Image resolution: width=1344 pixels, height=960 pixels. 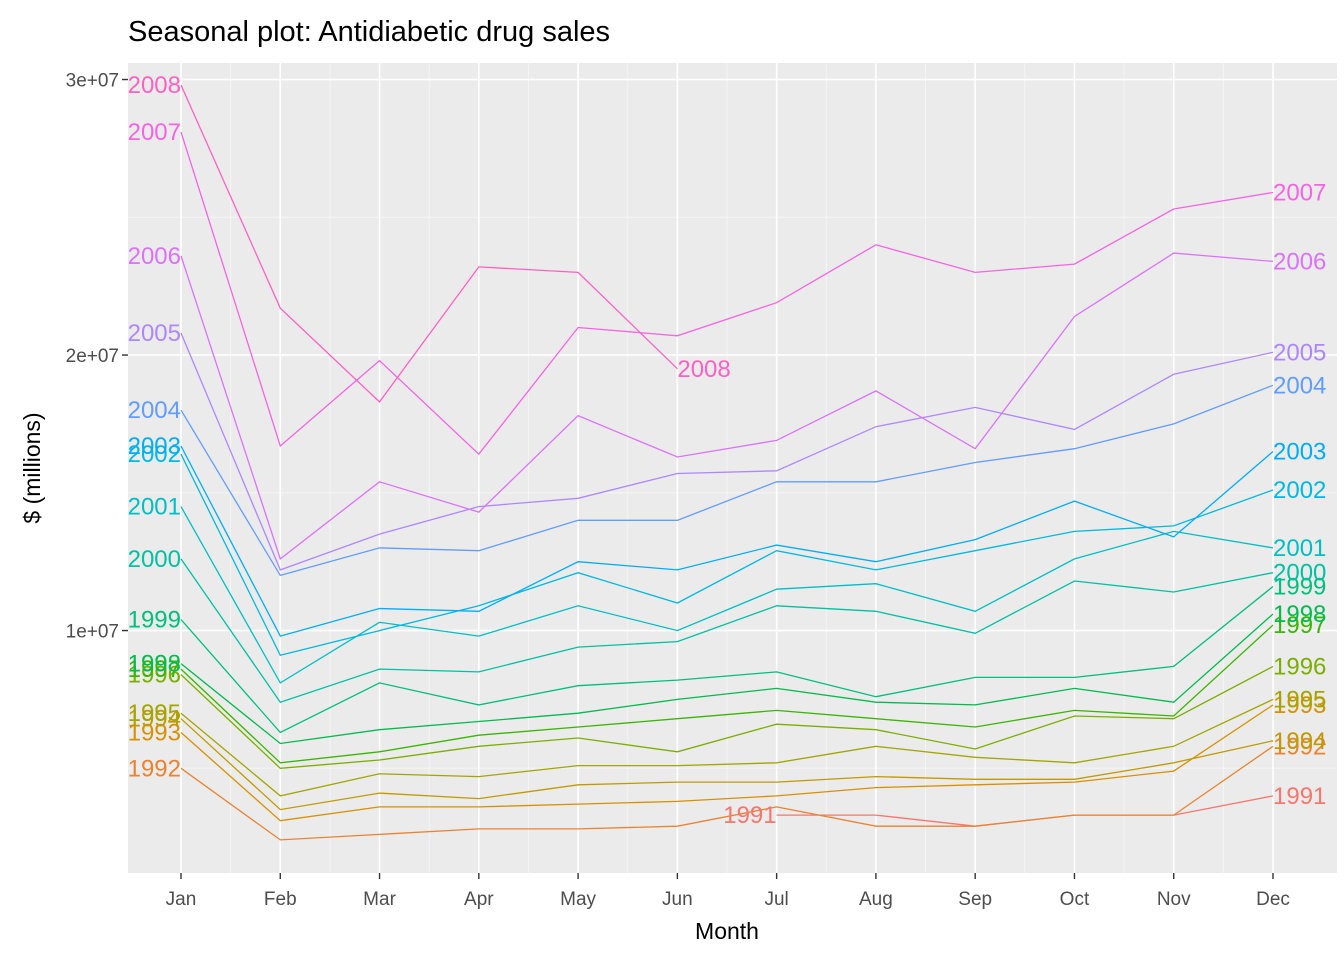 I want to click on series-label-1992-end: 1992, so click(x=1299, y=746).